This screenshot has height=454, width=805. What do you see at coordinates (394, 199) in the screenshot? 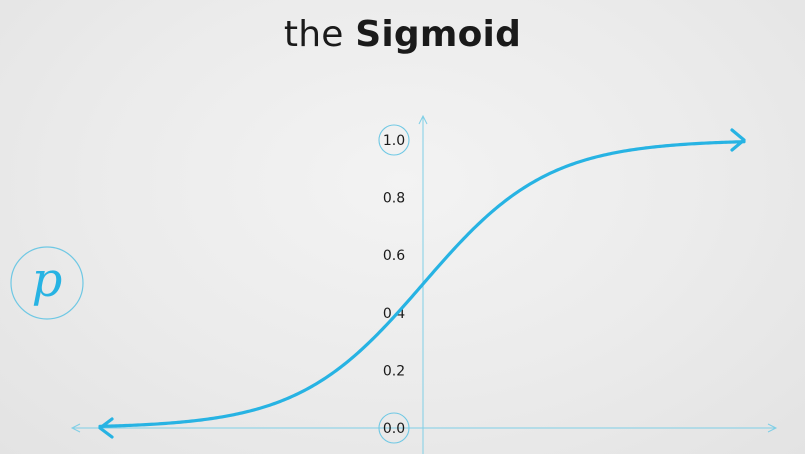
I see `y-tick-label: 0.8` at bounding box center [394, 199].